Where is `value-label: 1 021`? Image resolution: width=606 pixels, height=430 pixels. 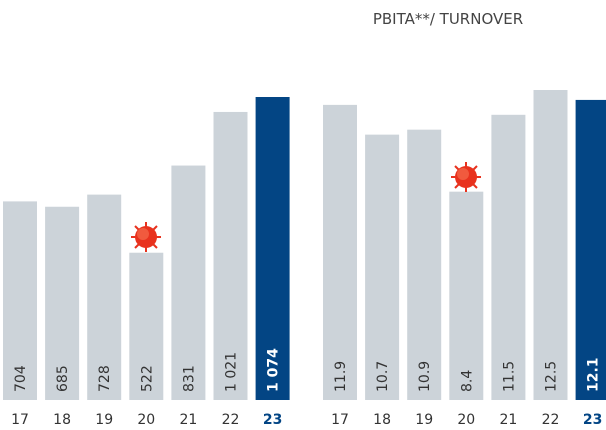
value-label: 1 021 is located at coordinates (232, 372).